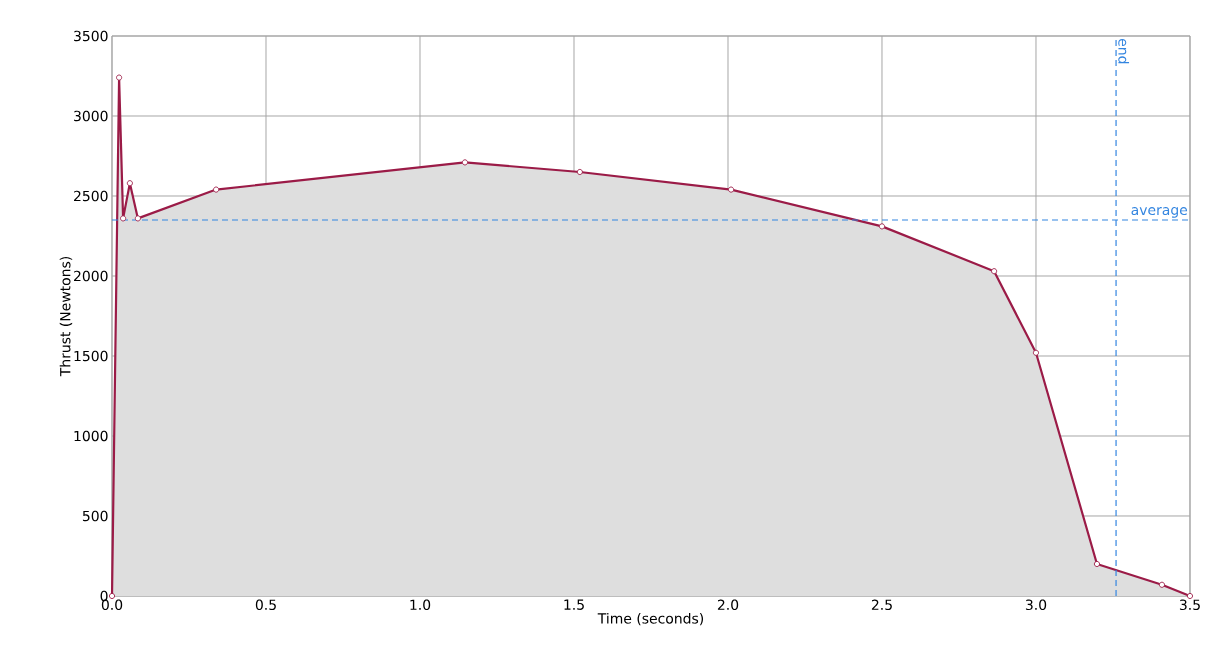  What do you see at coordinates (574, 604) in the screenshot?
I see `x-tick-label: 1.5` at bounding box center [574, 604].